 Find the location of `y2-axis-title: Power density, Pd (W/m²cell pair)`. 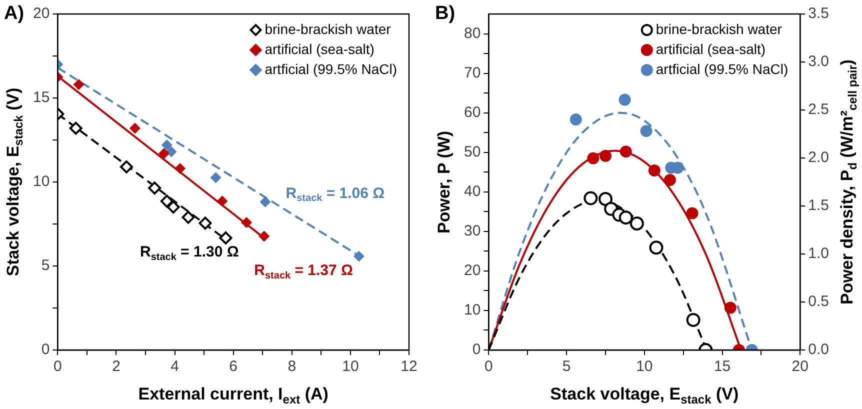

y2-axis-title: Power density, Pd (W/m²cell pair) is located at coordinates (849, 182).